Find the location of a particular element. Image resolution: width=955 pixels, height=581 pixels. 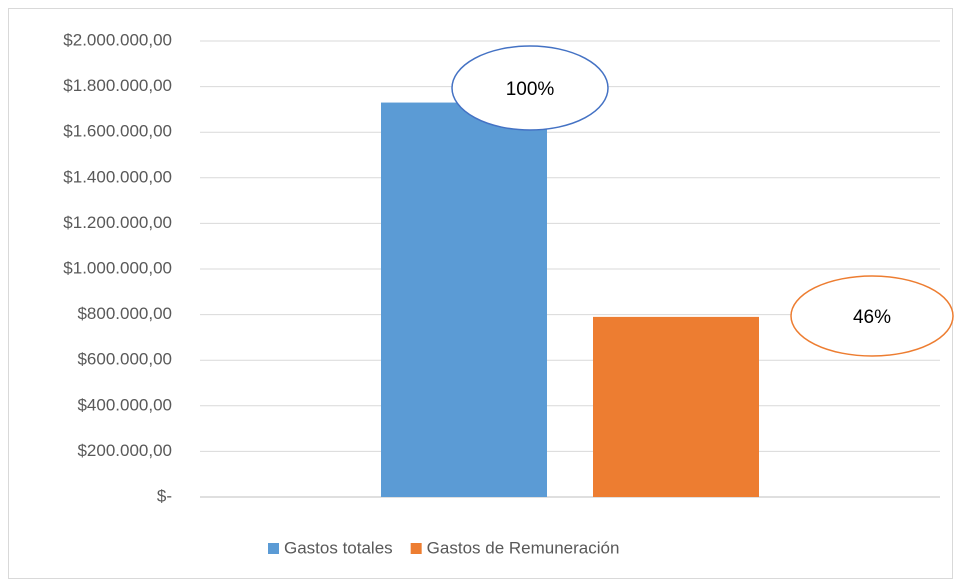

y-tick-label: $600.000,00 is located at coordinates (124, 359).